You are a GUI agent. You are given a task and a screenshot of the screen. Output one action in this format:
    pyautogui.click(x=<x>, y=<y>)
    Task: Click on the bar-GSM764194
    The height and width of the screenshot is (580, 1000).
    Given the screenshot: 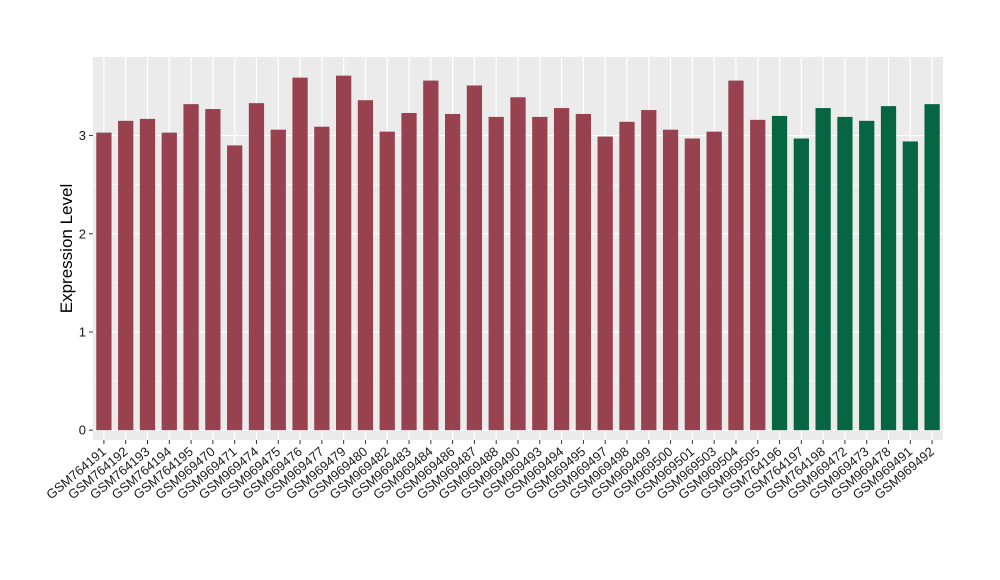 What is the action you would take?
    pyautogui.click(x=169, y=281)
    